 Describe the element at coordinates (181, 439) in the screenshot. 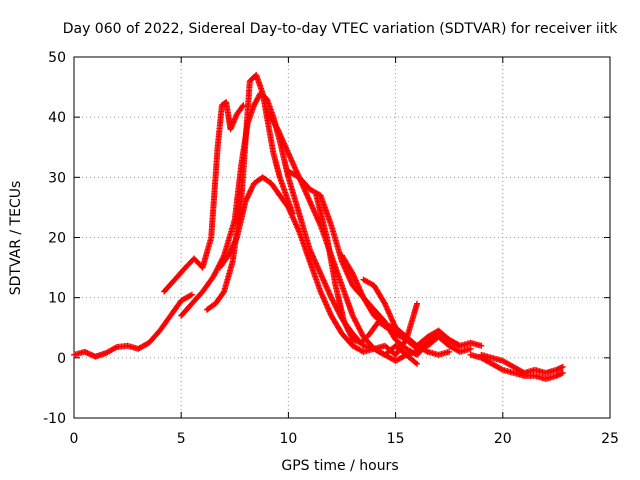

I see `x-tick-label: 5` at that location.